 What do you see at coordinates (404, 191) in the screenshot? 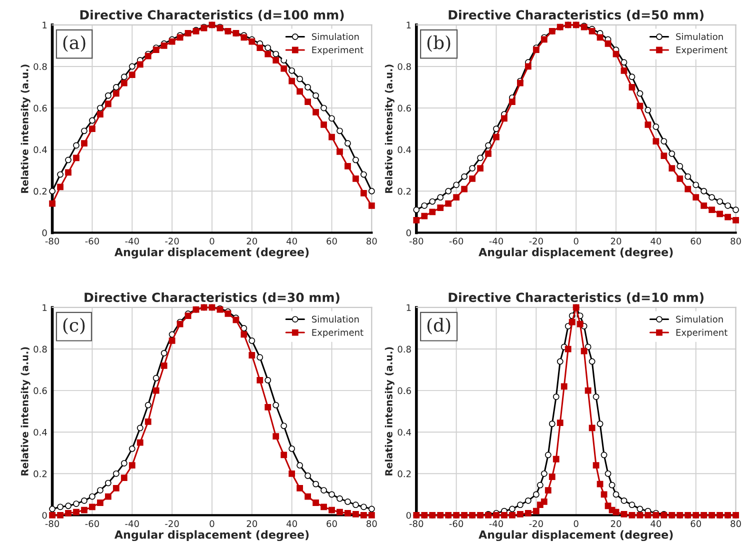
I see `y-tick-label: 0.2` at bounding box center [404, 191].